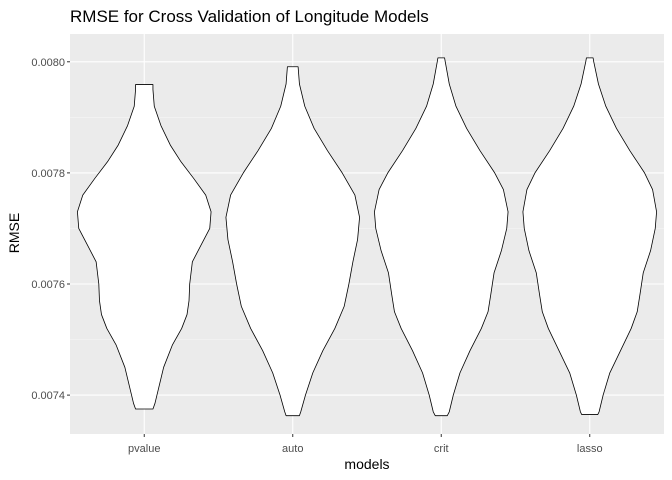 This screenshot has width=672, height=480. I want to click on y-tick-label: 0.0078, so click(48, 174).